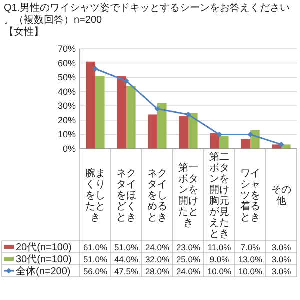 The image size is (300, 300). What do you see at coordinates (67, 135) in the screenshot?
I see `y-tick-label: 10%` at bounding box center [67, 135].